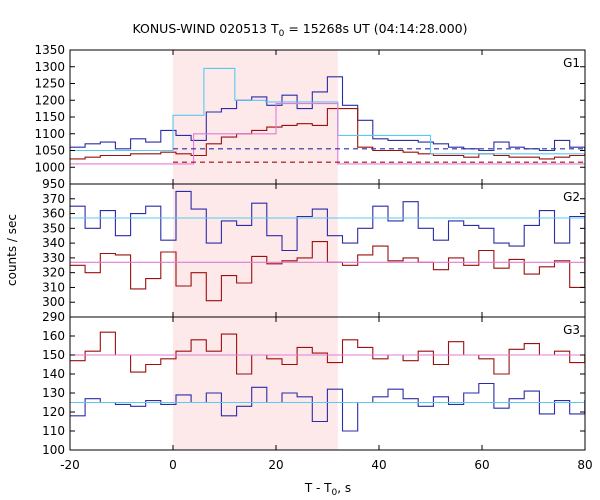  I want to click on x-axis-label-main: T - T, so click(318, 488).